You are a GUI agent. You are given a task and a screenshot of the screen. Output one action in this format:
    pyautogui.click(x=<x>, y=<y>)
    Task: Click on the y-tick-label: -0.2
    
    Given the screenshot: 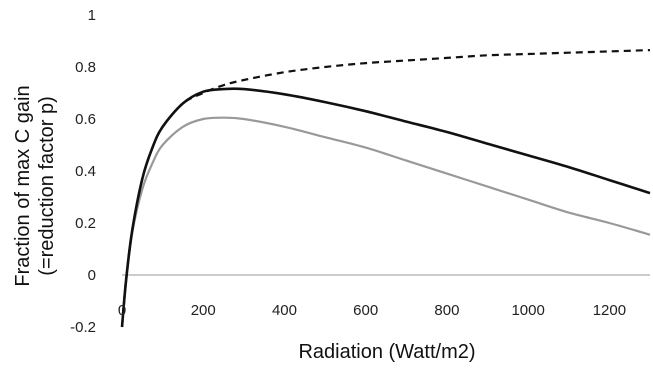 What is the action you would take?
    pyautogui.click(x=83, y=327)
    